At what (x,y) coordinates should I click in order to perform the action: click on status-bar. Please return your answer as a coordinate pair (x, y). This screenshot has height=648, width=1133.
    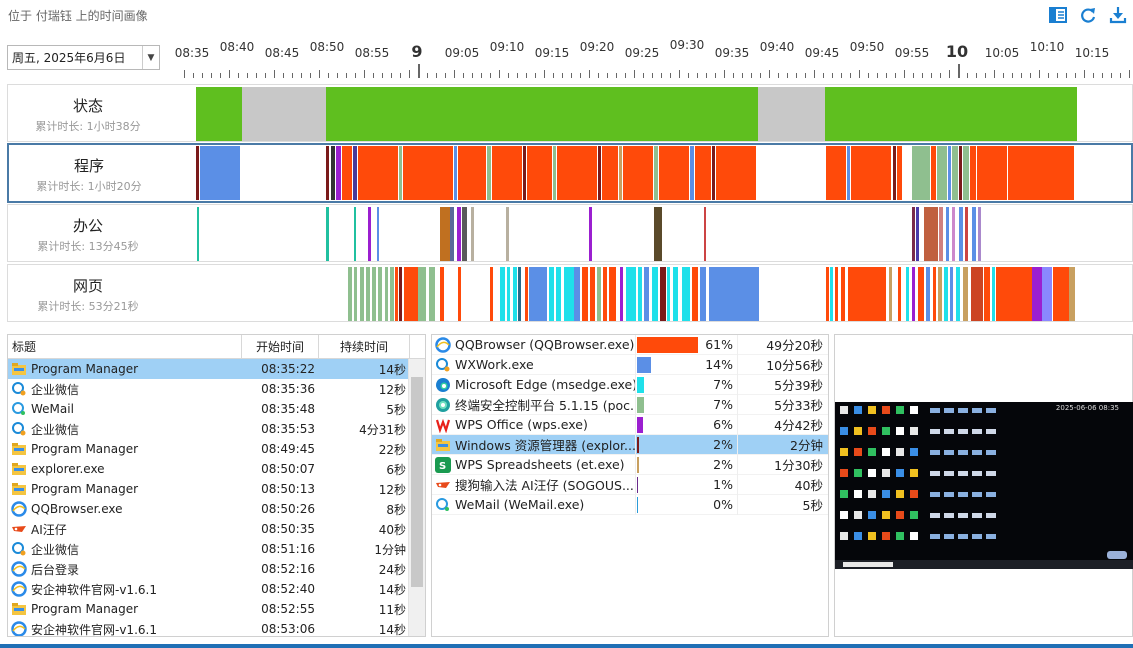
    Looking at the image, I should click on (664, 114).